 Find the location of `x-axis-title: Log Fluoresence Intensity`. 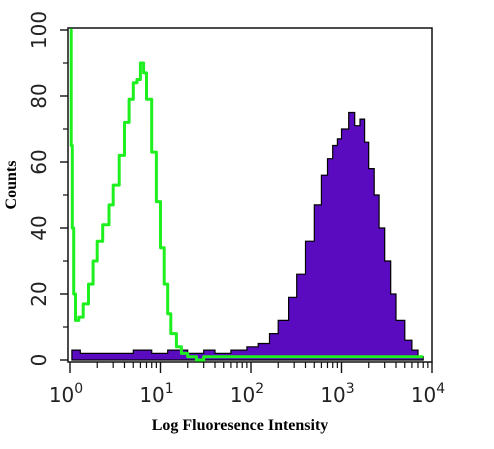

x-axis-title: Log Fluoresence Intensity is located at coordinates (240, 425).